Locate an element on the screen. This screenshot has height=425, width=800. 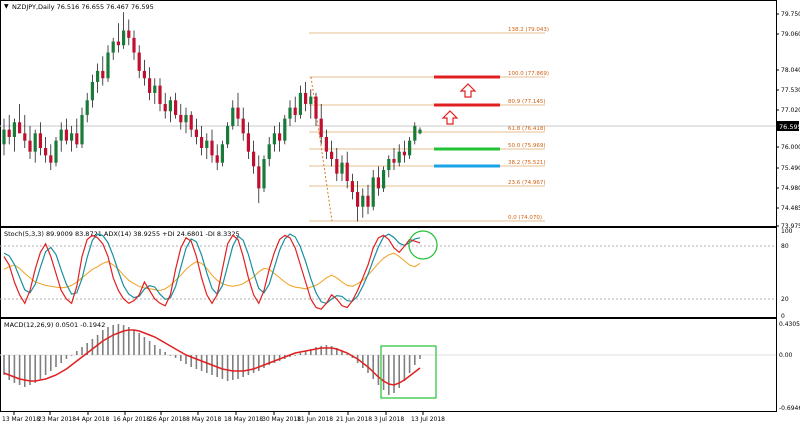
macd-histogram is located at coordinates (212, 359).